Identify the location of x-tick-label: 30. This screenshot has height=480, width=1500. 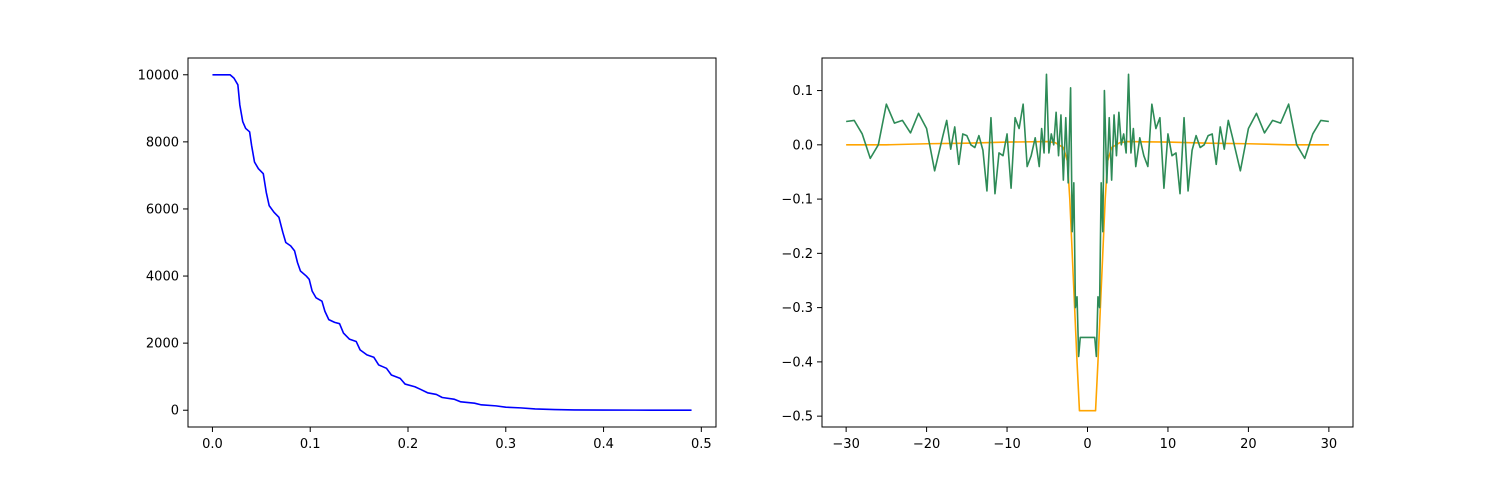
(1329, 444).